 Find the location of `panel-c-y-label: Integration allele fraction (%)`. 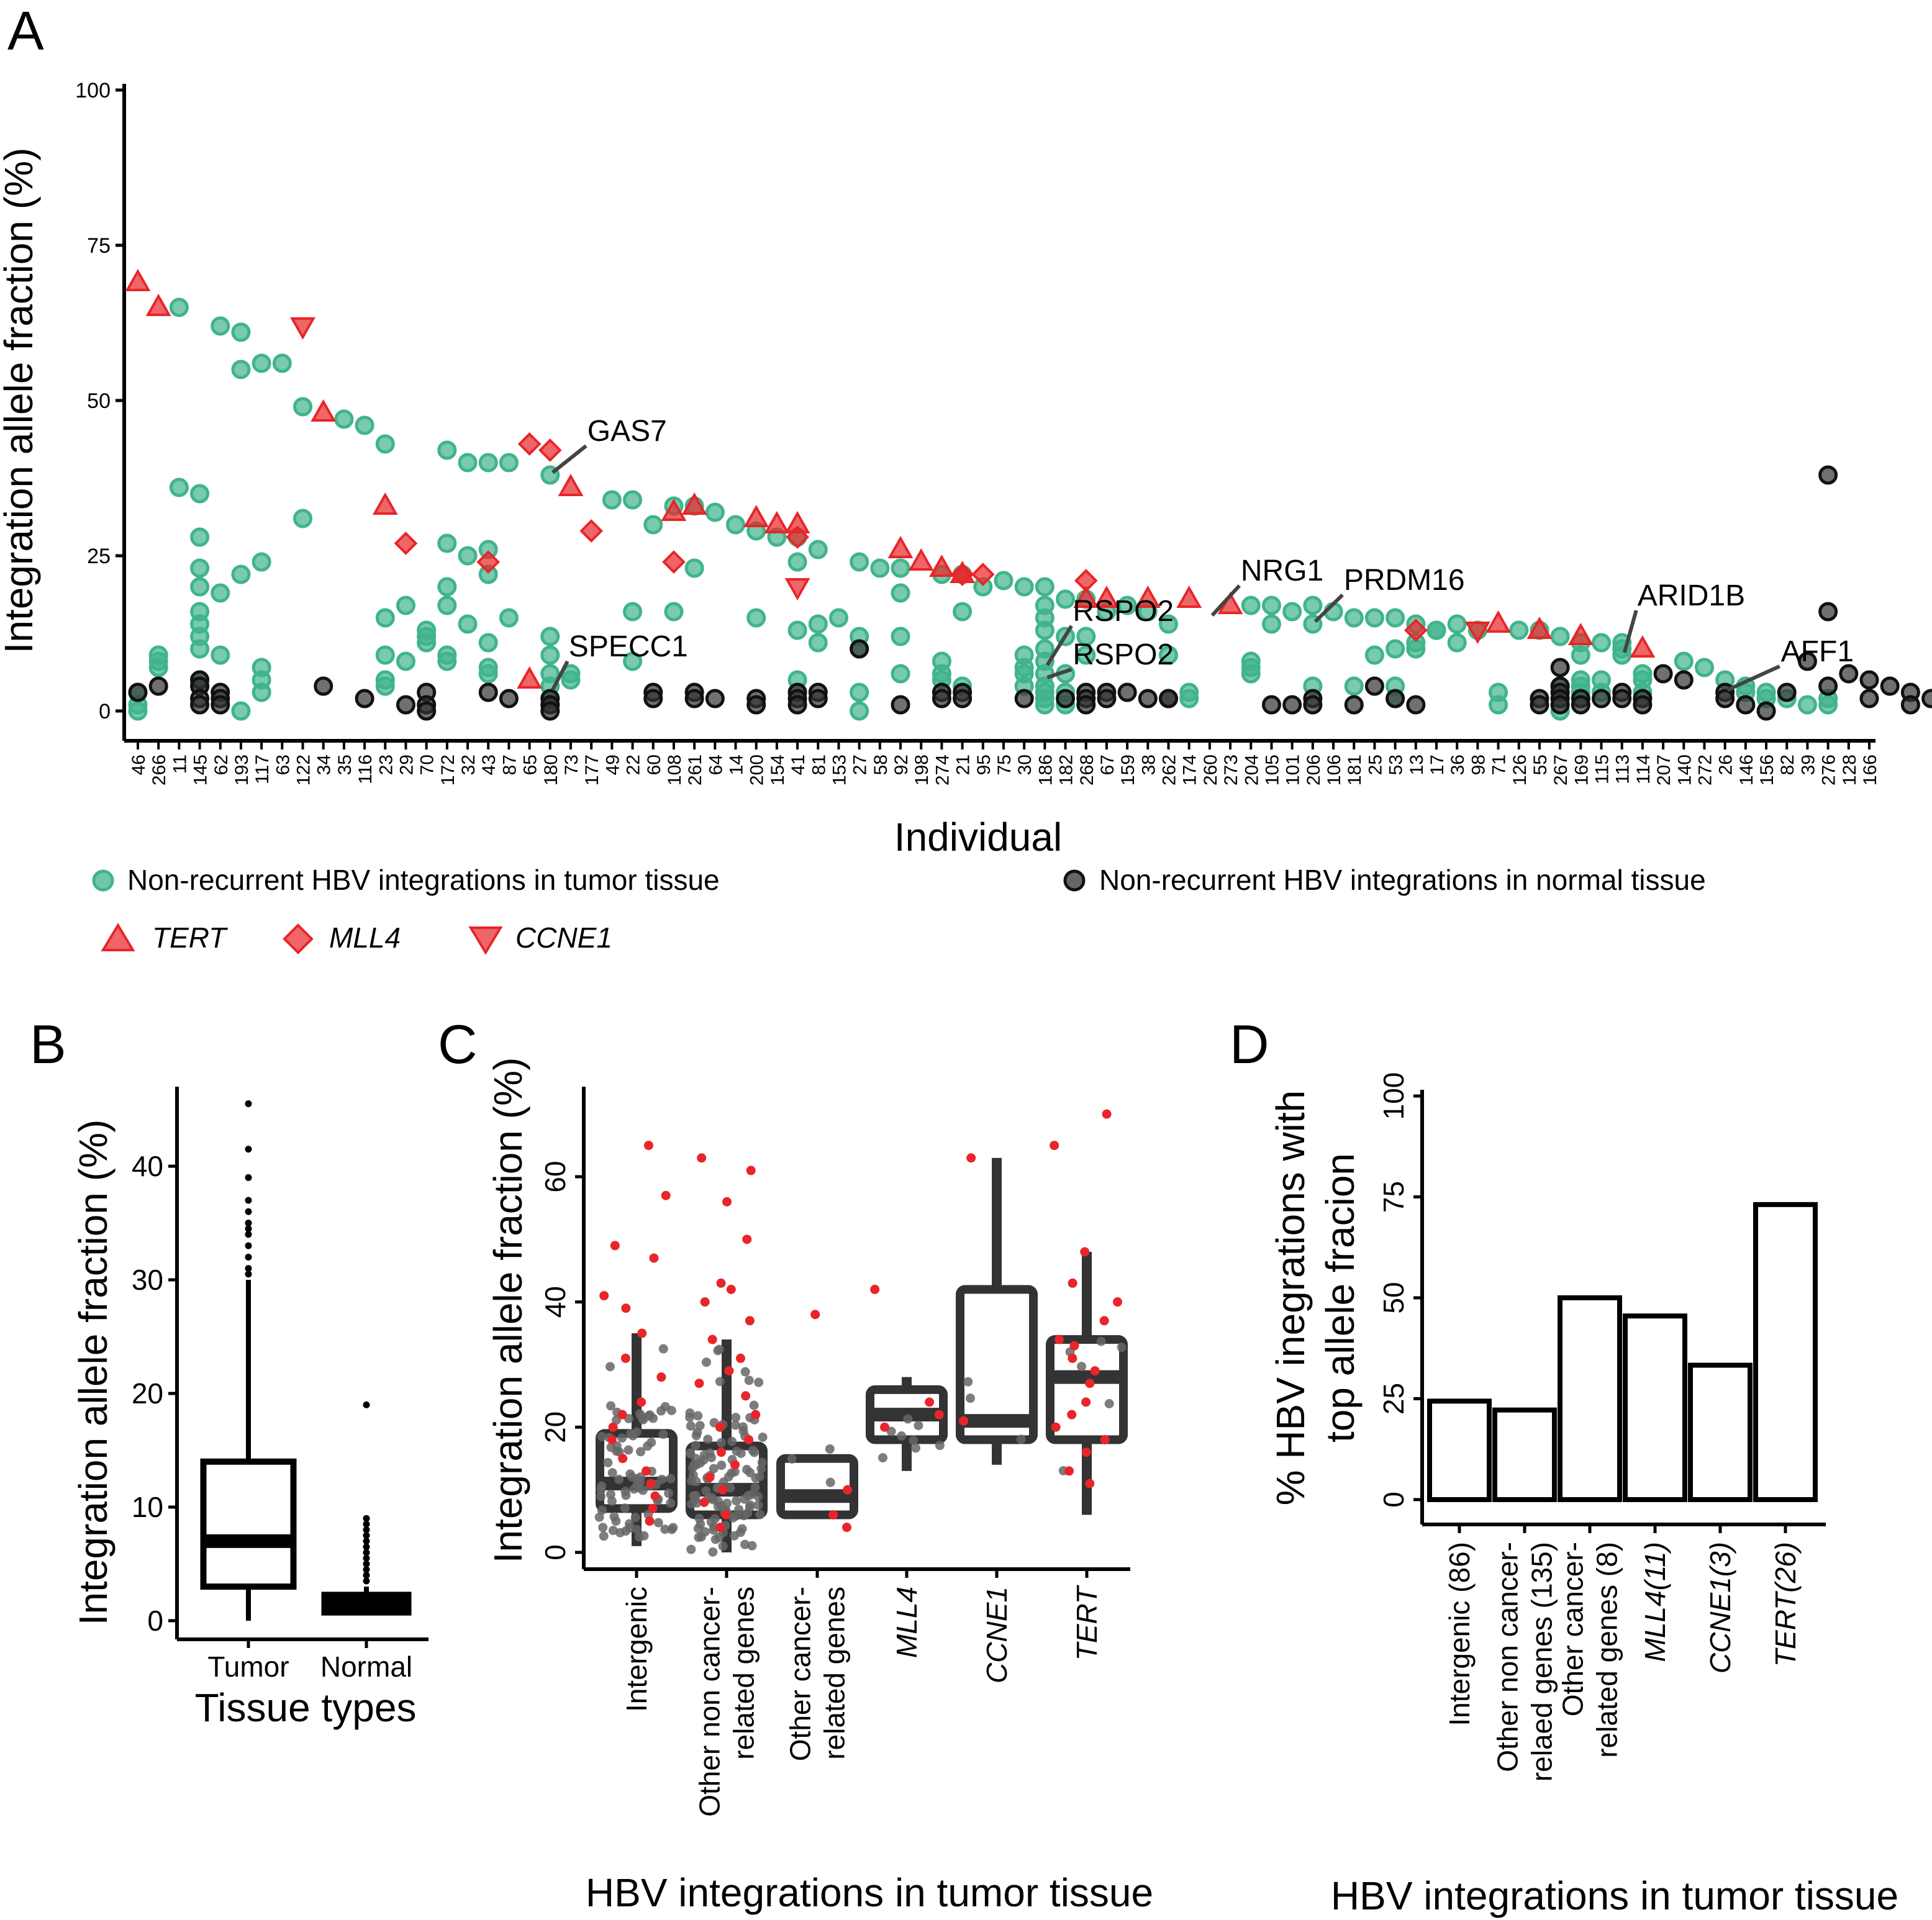

panel-c-y-label: Integration allele fraction (%) is located at coordinates (508, 1310).